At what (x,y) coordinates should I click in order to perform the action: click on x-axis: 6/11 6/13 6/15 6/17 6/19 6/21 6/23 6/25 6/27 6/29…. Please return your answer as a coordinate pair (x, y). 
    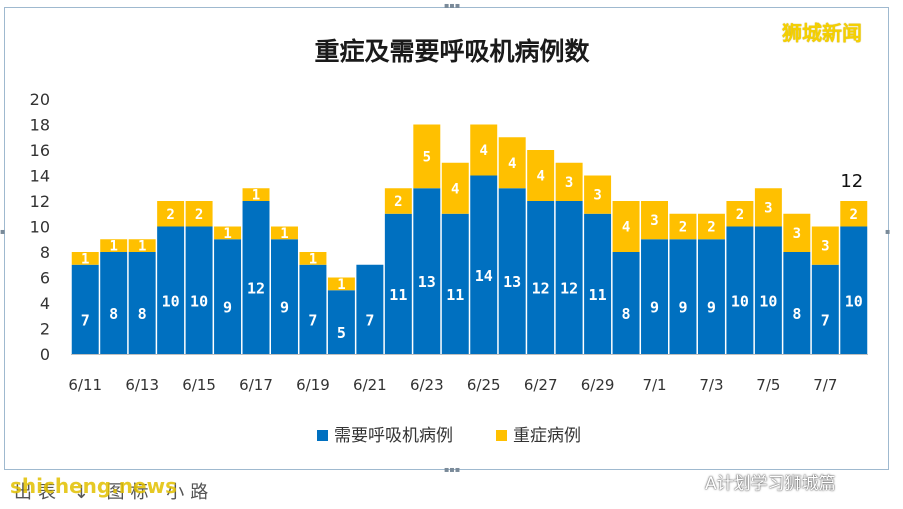
    Looking at the image, I should click on (468, 374).